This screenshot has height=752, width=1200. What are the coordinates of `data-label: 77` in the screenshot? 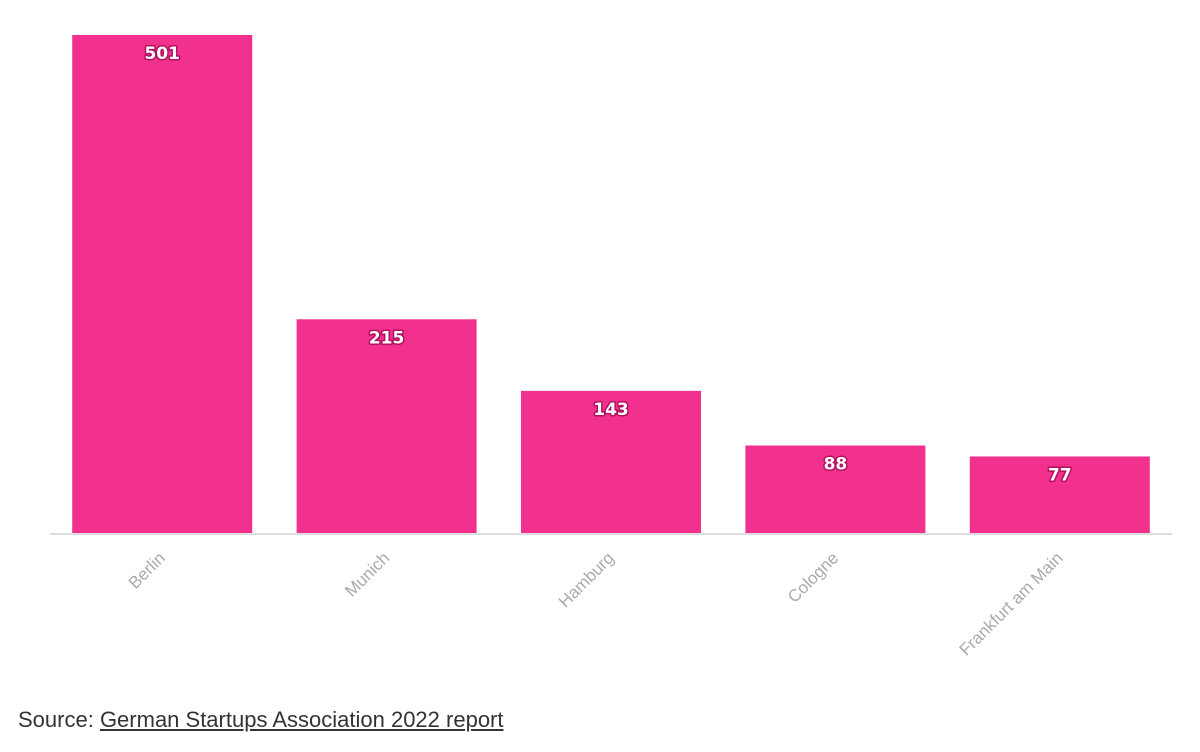 It's located at (1060, 475).